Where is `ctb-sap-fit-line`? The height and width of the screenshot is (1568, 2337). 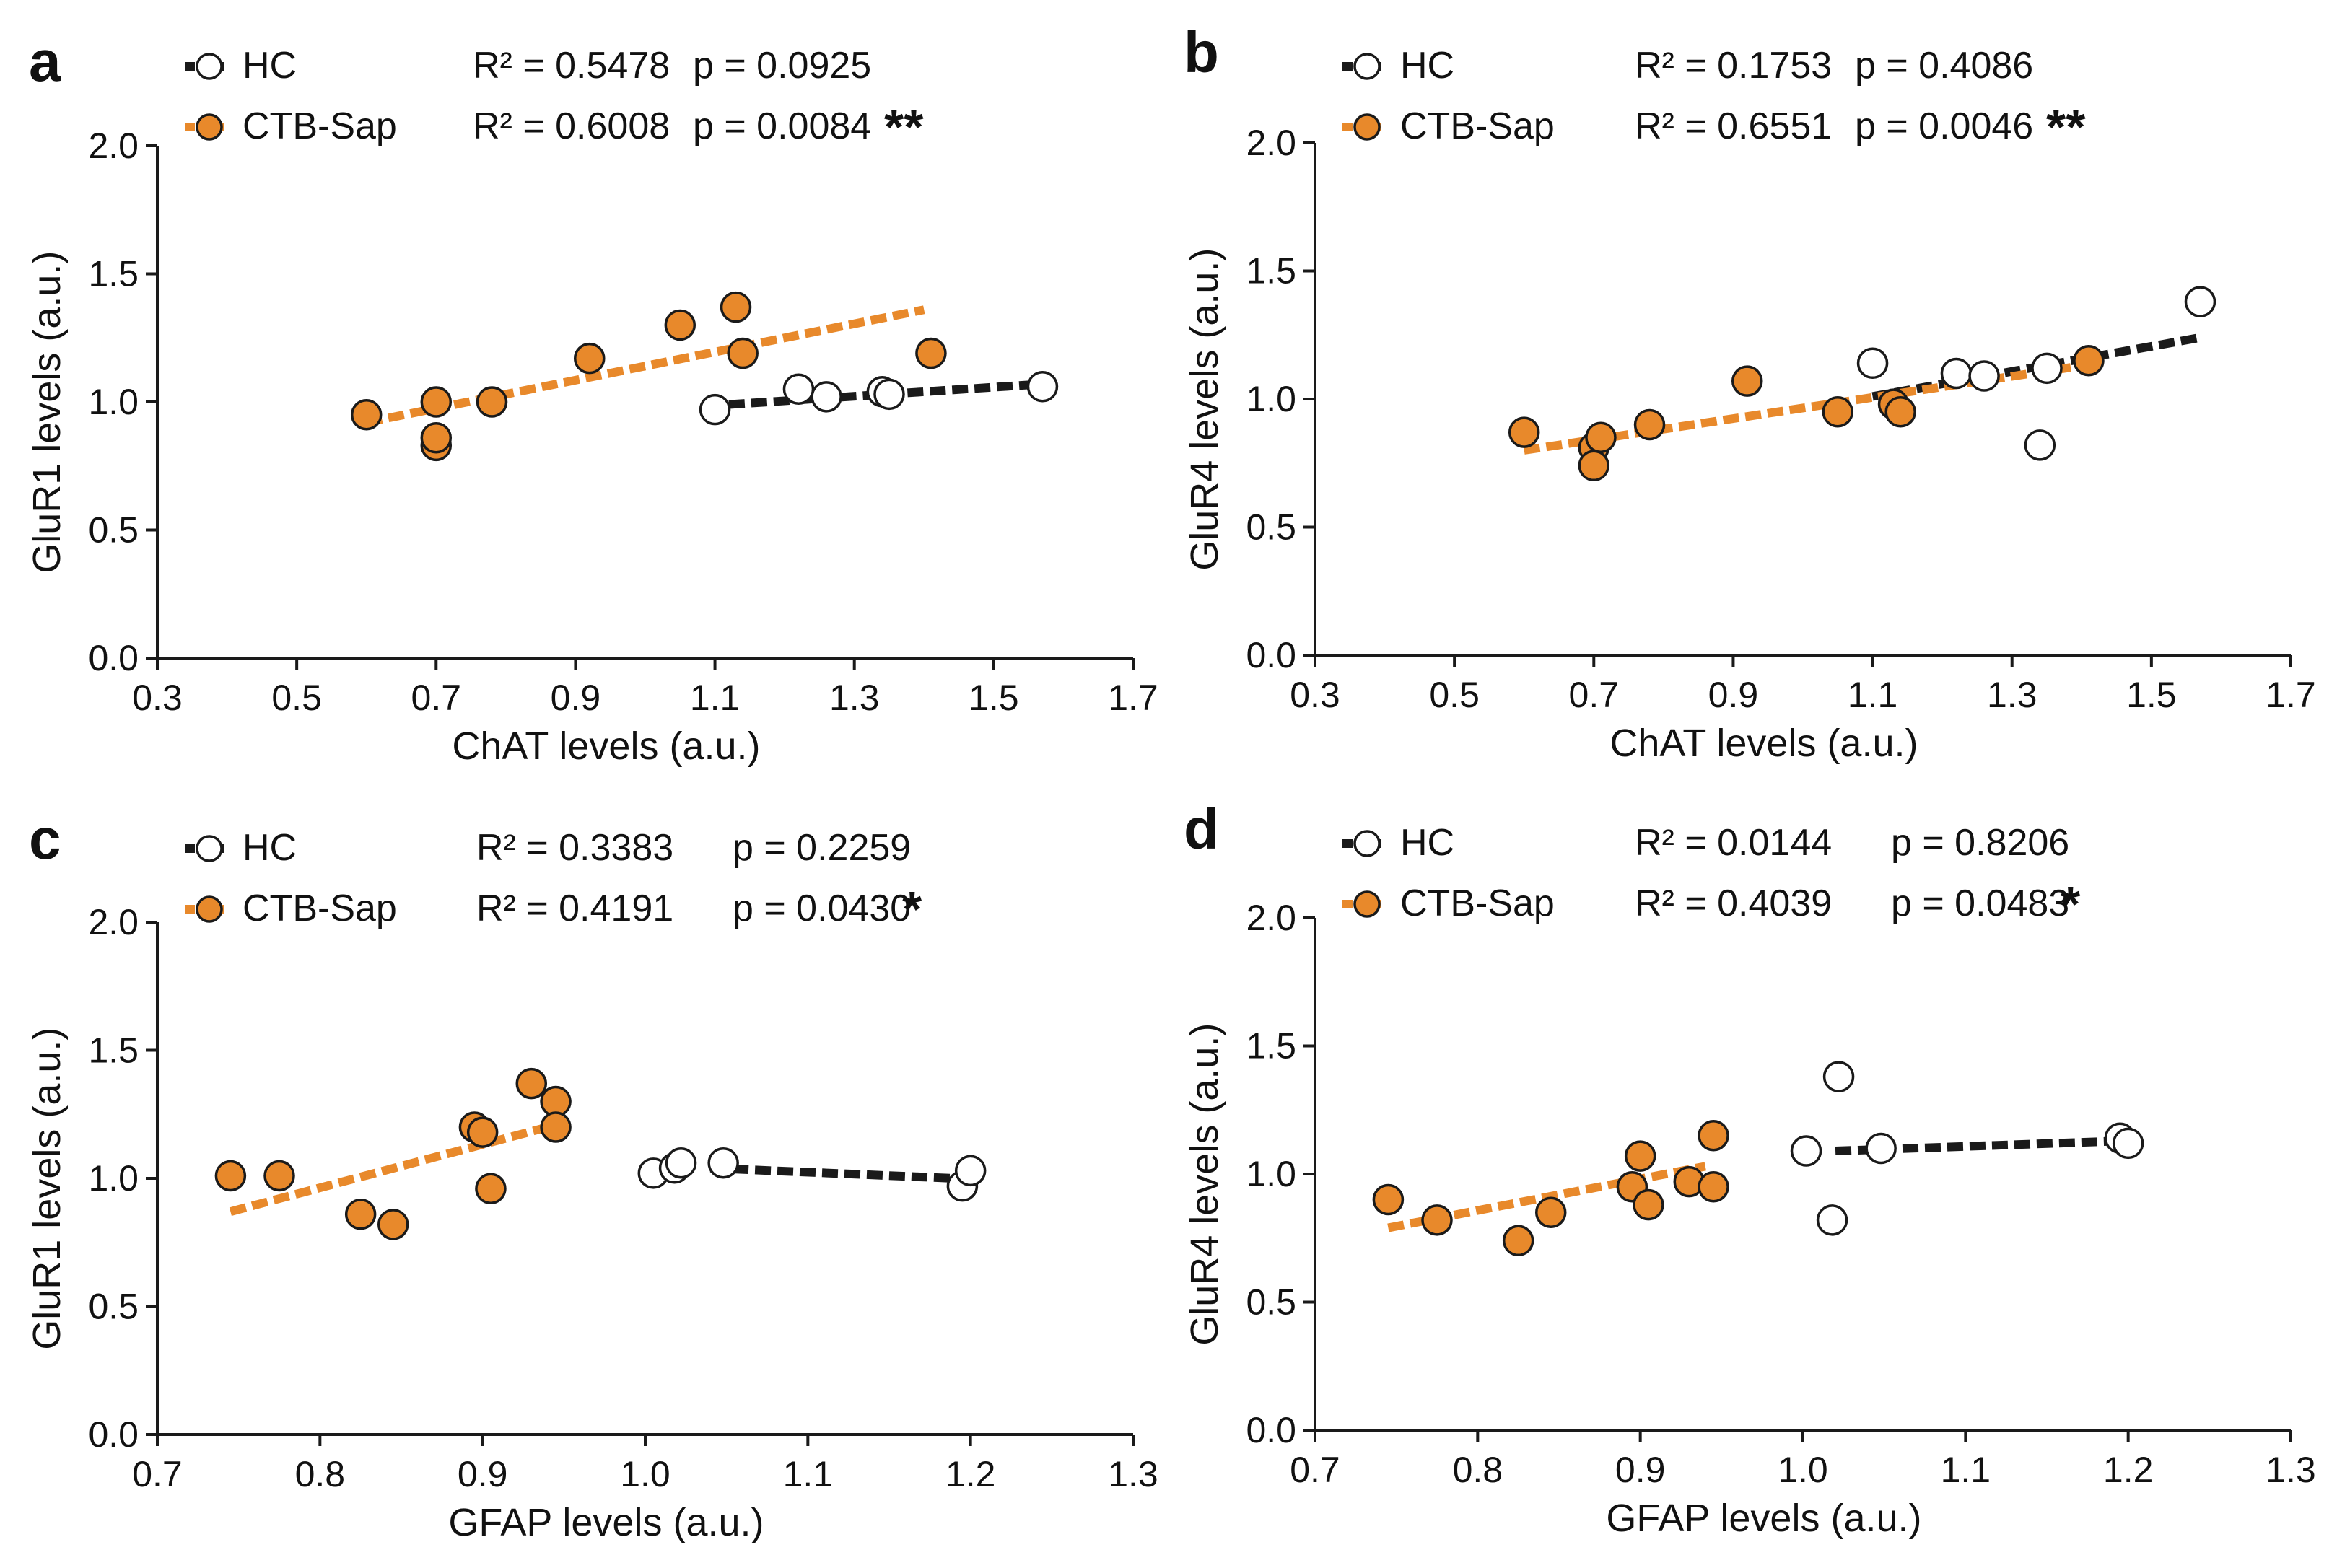
ctb-sap-fit-line is located at coordinates (645, 366).